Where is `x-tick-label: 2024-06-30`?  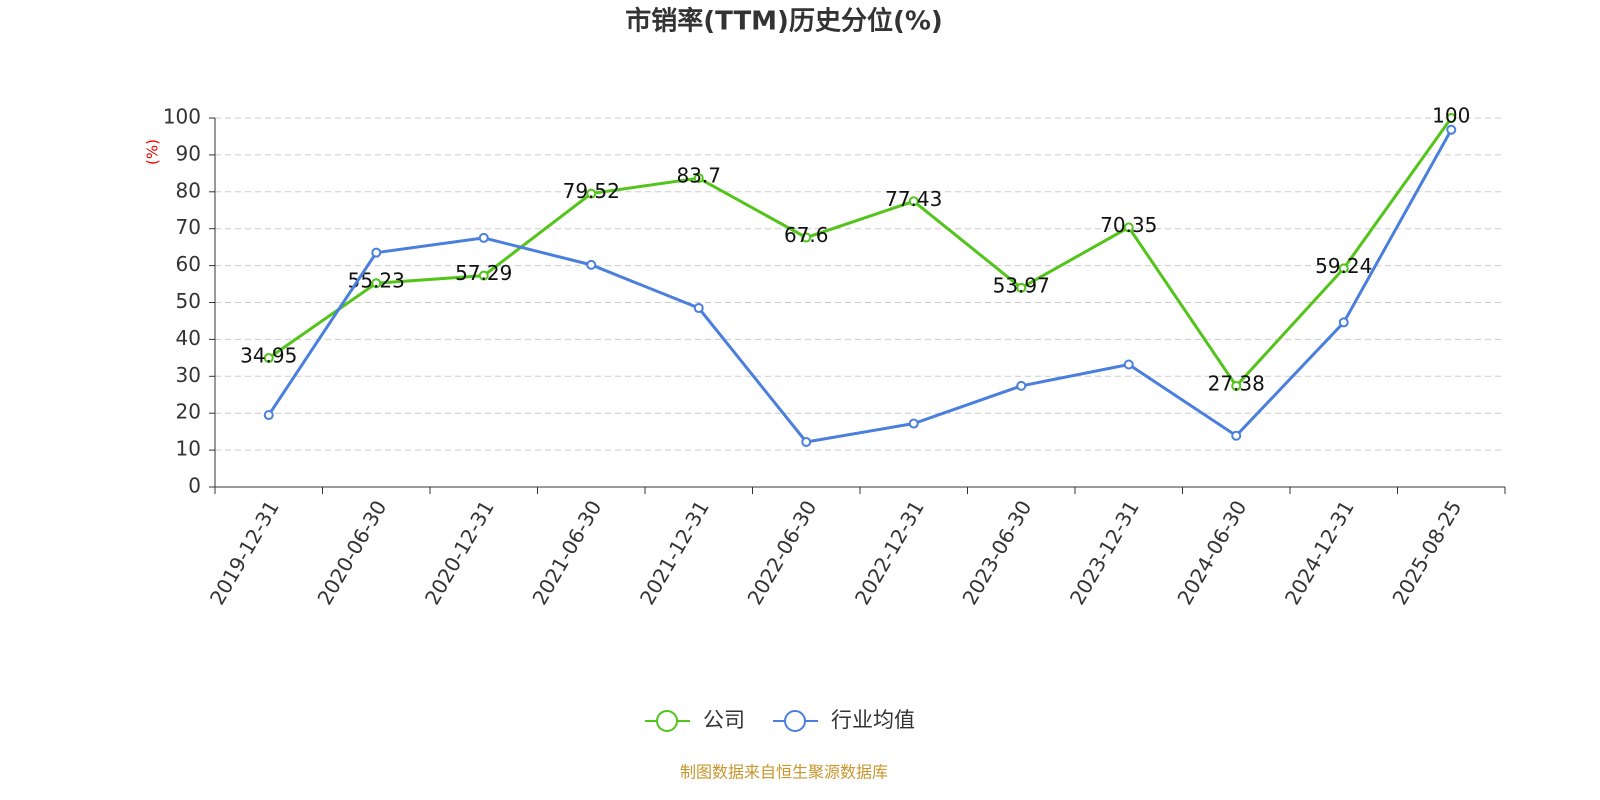 x-tick-label: 2024-06-30 is located at coordinates (1211, 552).